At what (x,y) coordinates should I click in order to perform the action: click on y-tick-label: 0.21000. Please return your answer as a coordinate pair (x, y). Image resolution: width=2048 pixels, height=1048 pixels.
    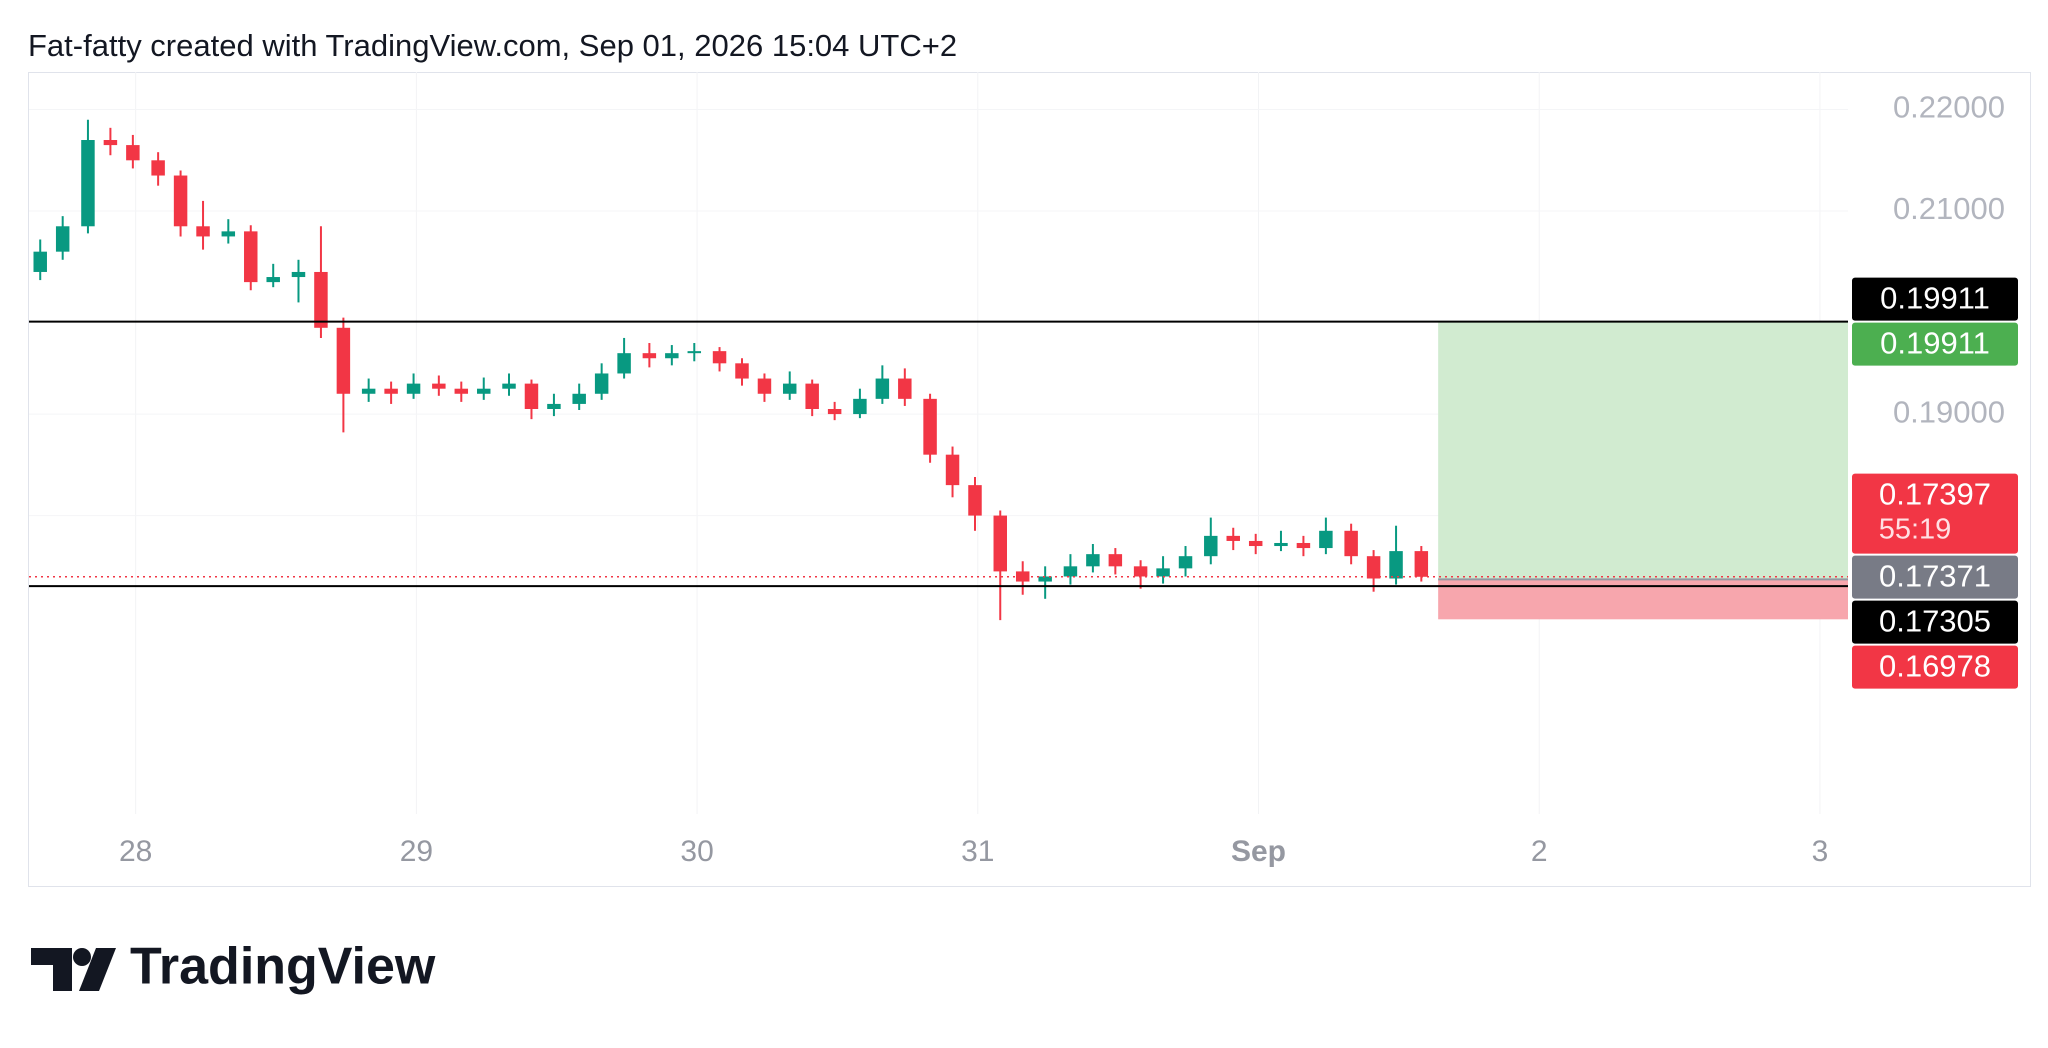
    Looking at the image, I should click on (1949, 208).